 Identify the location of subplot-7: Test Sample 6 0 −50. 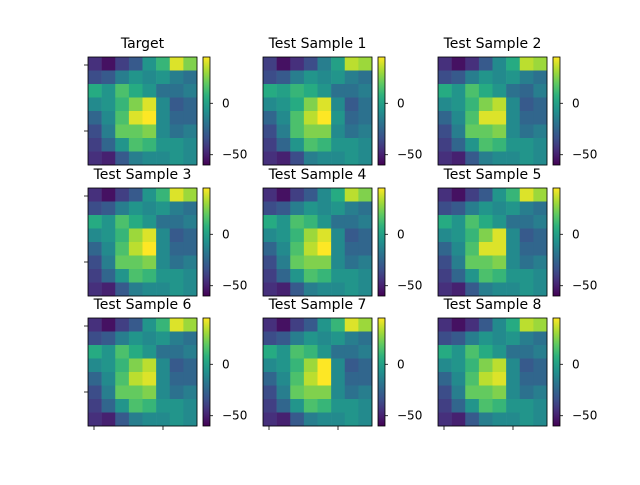
(165, 363).